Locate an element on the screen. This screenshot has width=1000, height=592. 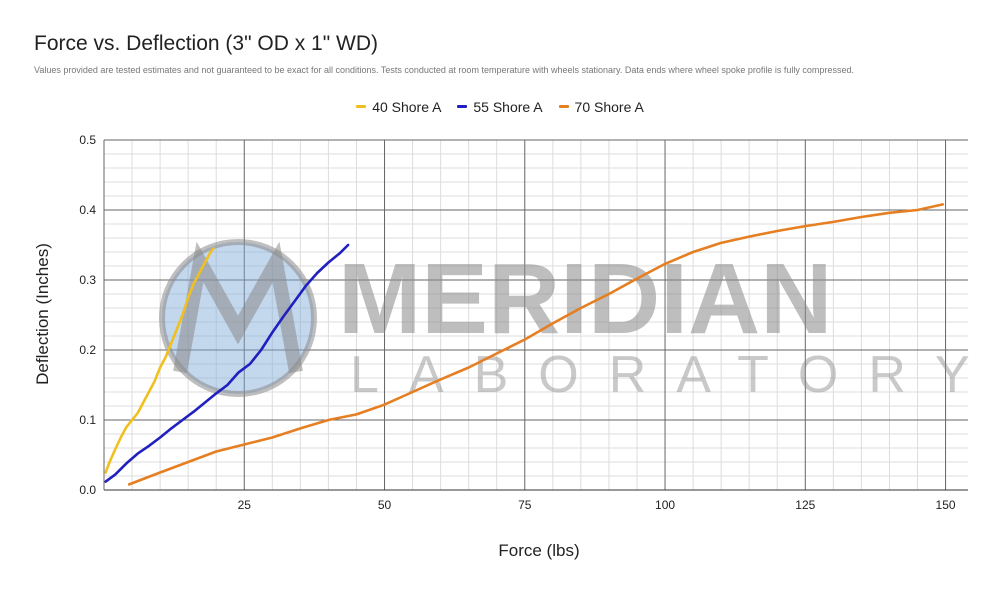
watermark-sub: LABORATORY is located at coordinates (675, 375).